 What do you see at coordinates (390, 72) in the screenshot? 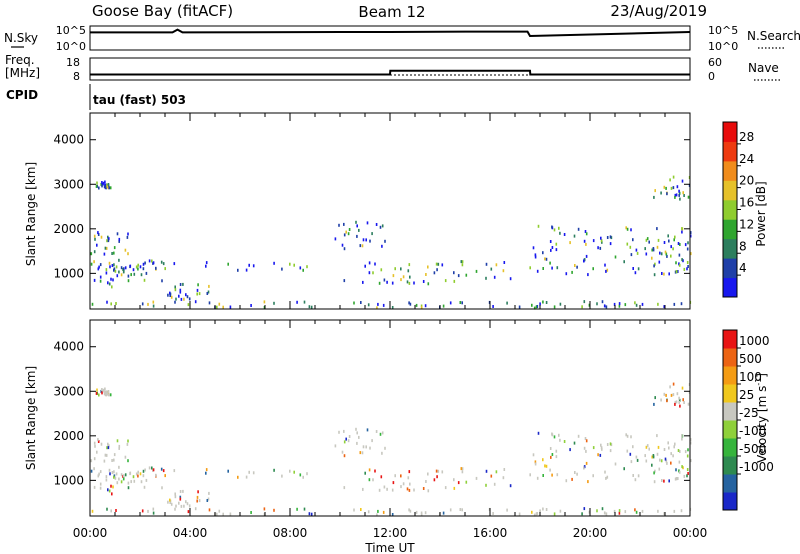
I see `frequency-trace` at bounding box center [390, 72].